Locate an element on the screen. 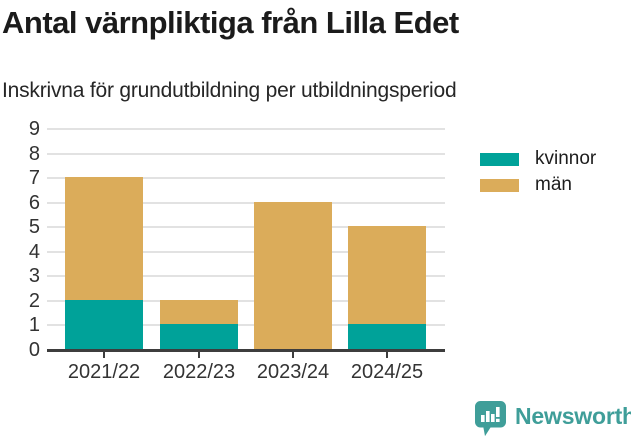 This screenshot has width=631, height=439. x-tick-label: 2022/23 is located at coordinates (199, 372).